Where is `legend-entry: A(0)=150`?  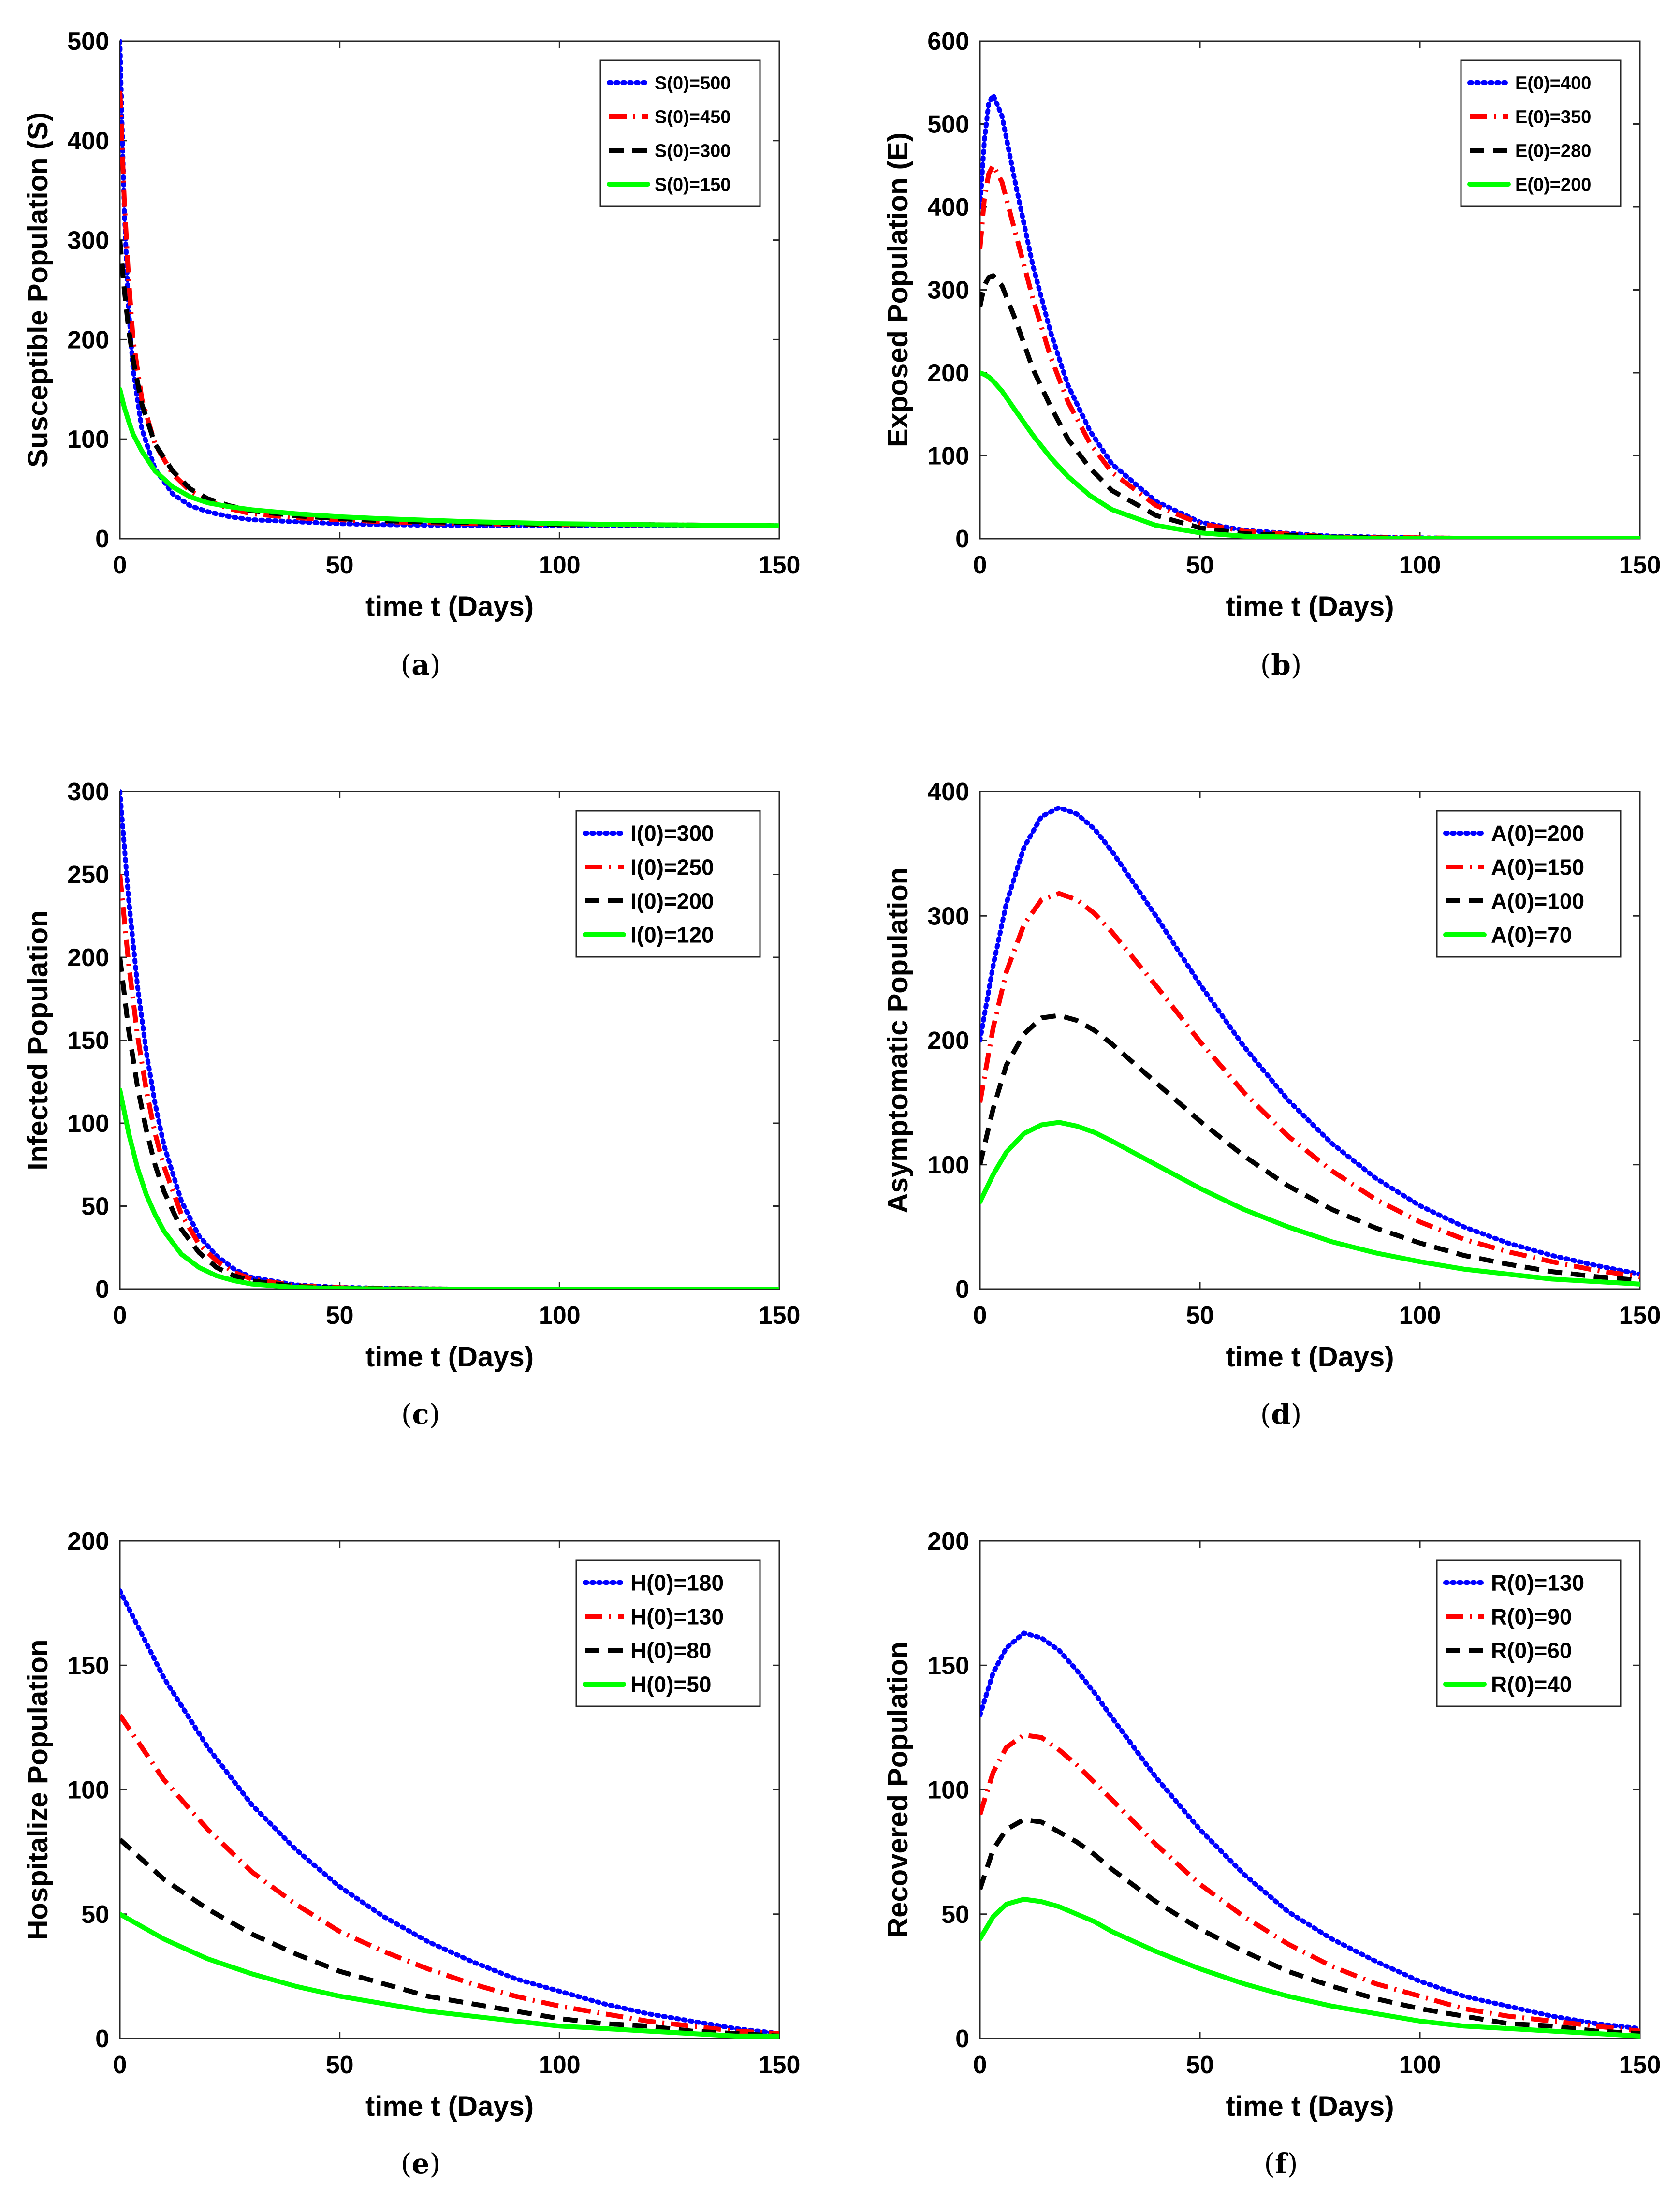 legend-entry: A(0)=150 is located at coordinates (1537, 868).